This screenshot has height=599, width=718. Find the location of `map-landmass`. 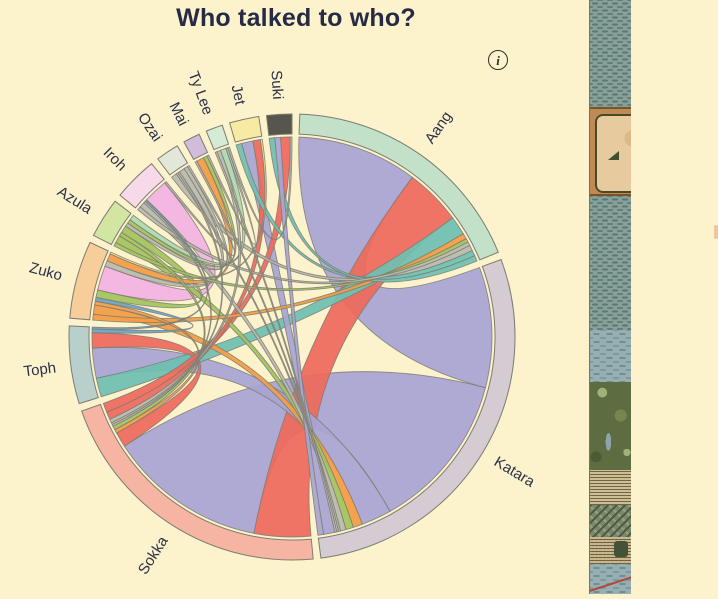

map-landmass is located at coordinates (610, 426).